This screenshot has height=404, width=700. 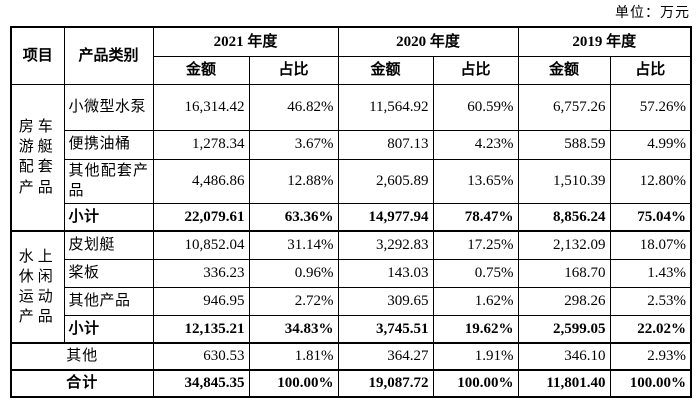 I want to click on cell-amount: 22,079.61, so click(x=201, y=217).